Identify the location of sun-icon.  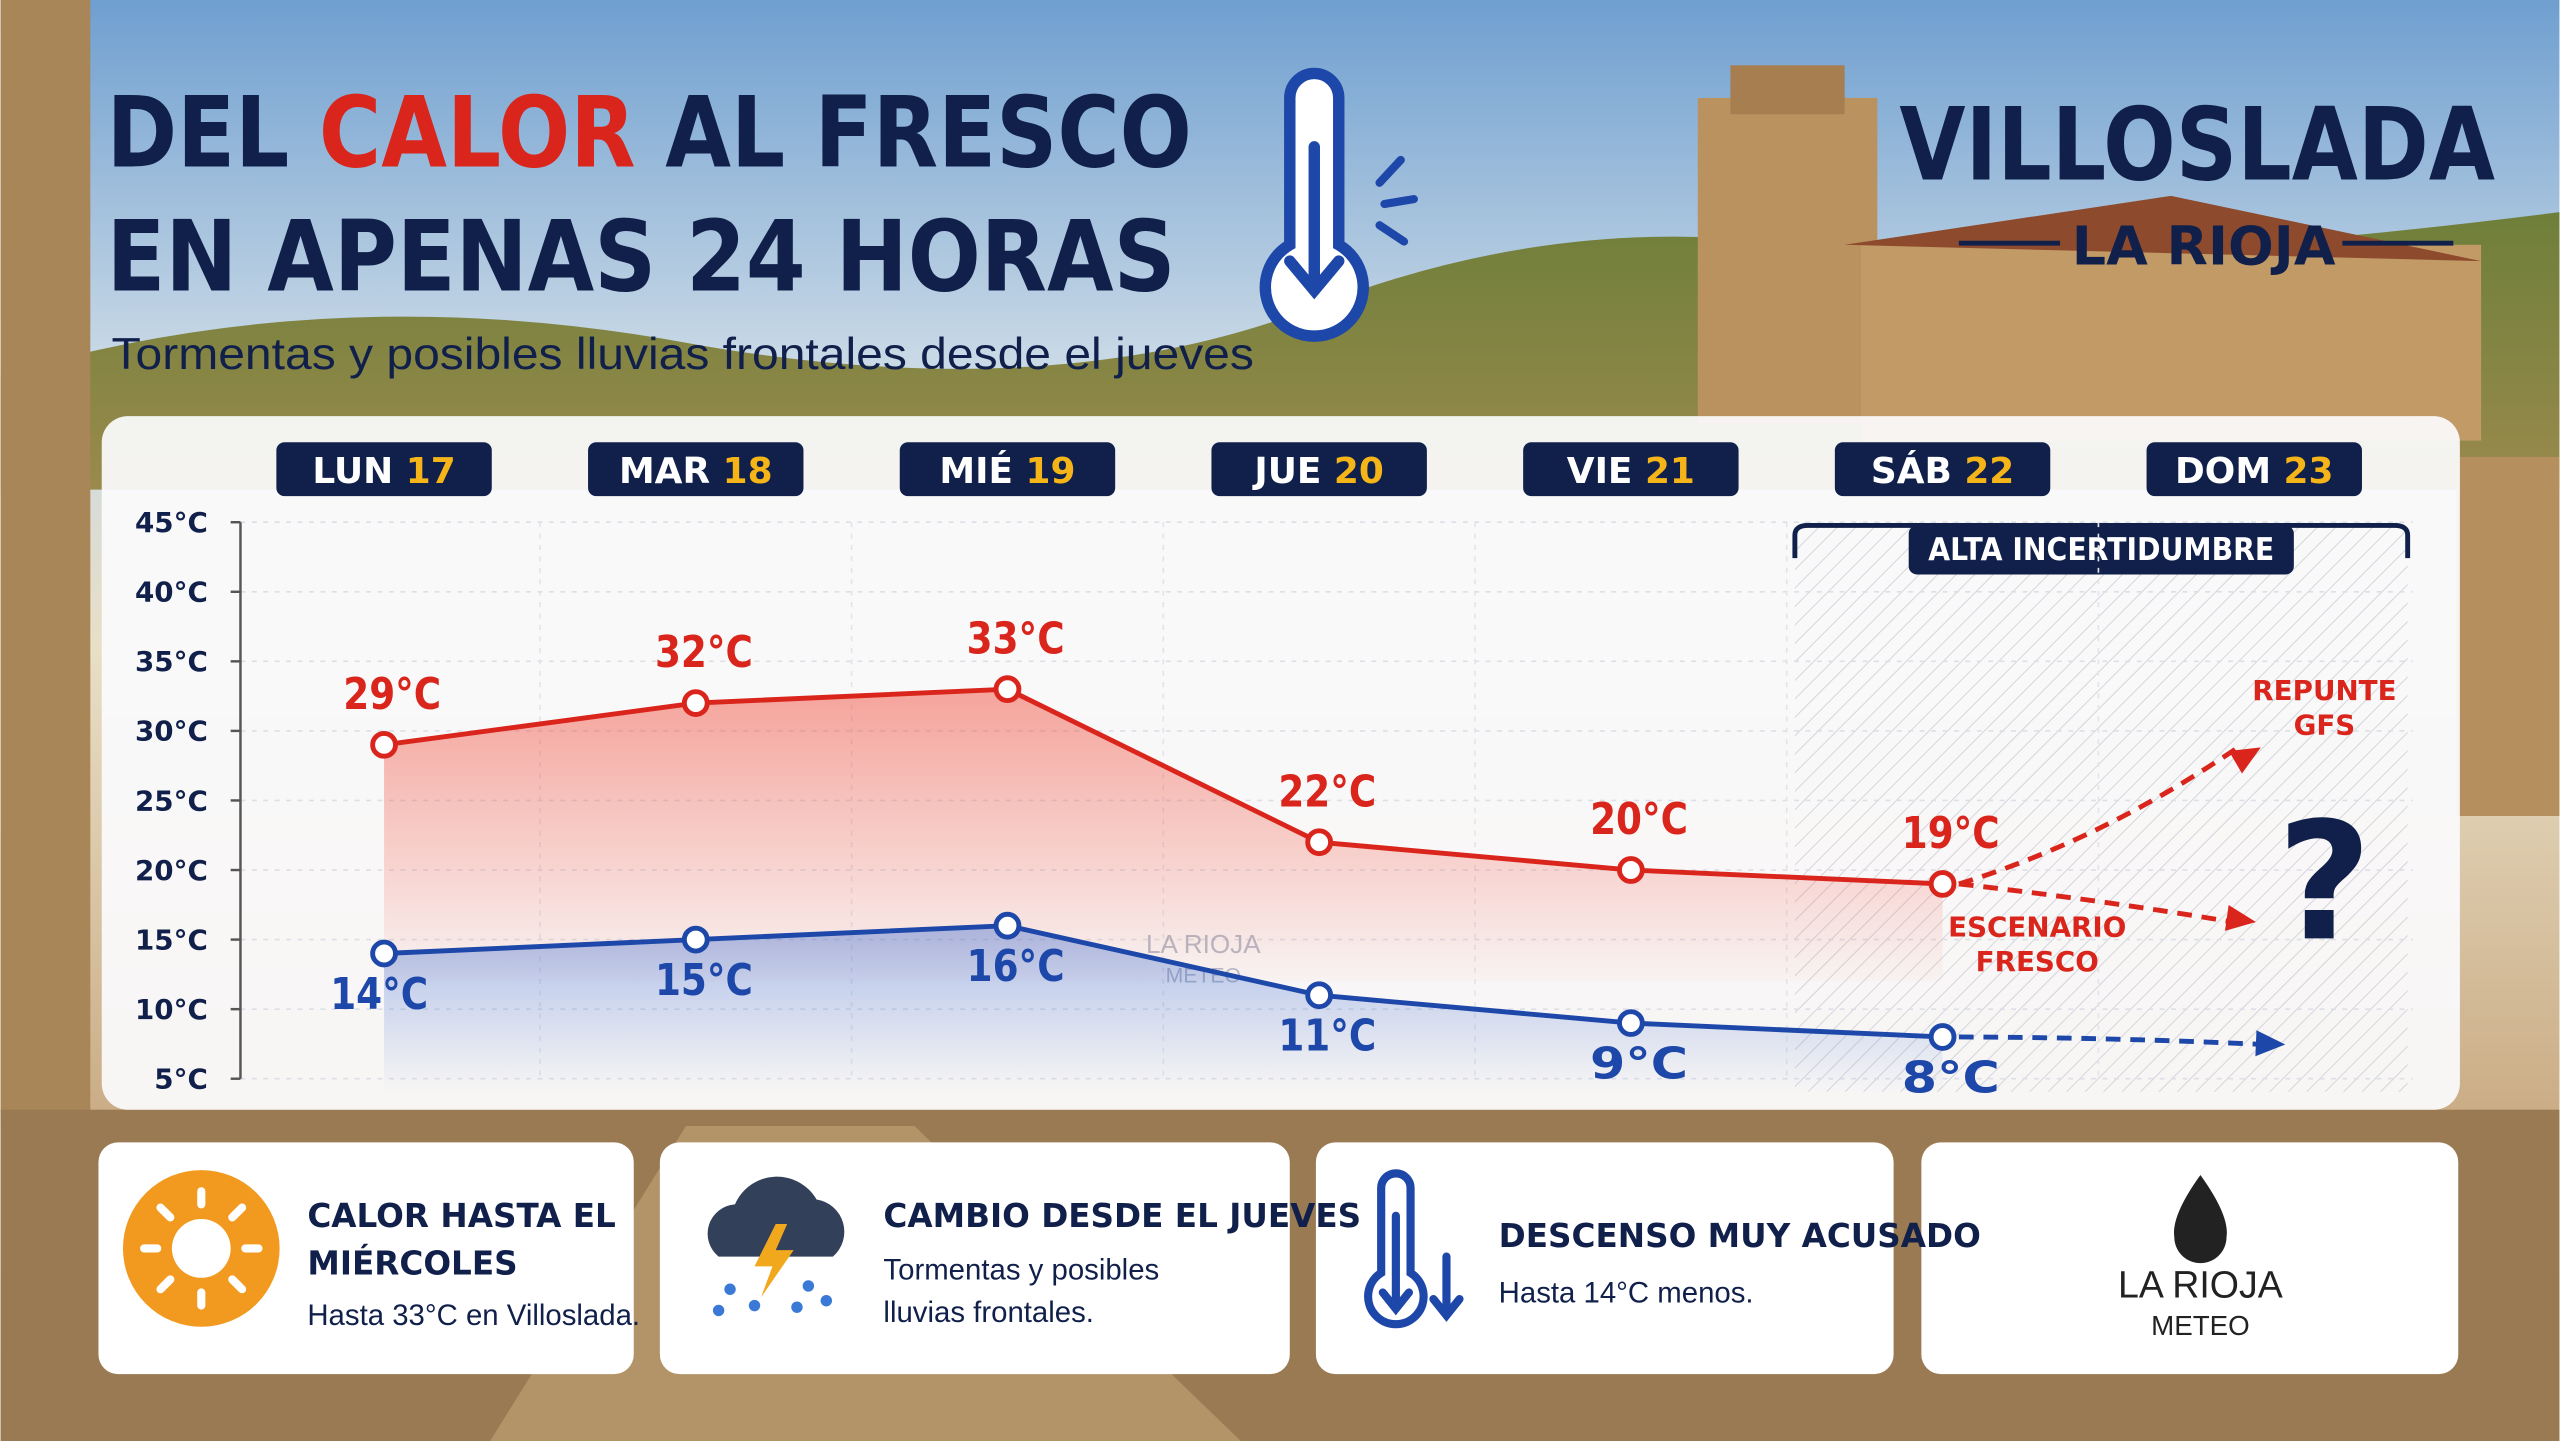
(201, 1248).